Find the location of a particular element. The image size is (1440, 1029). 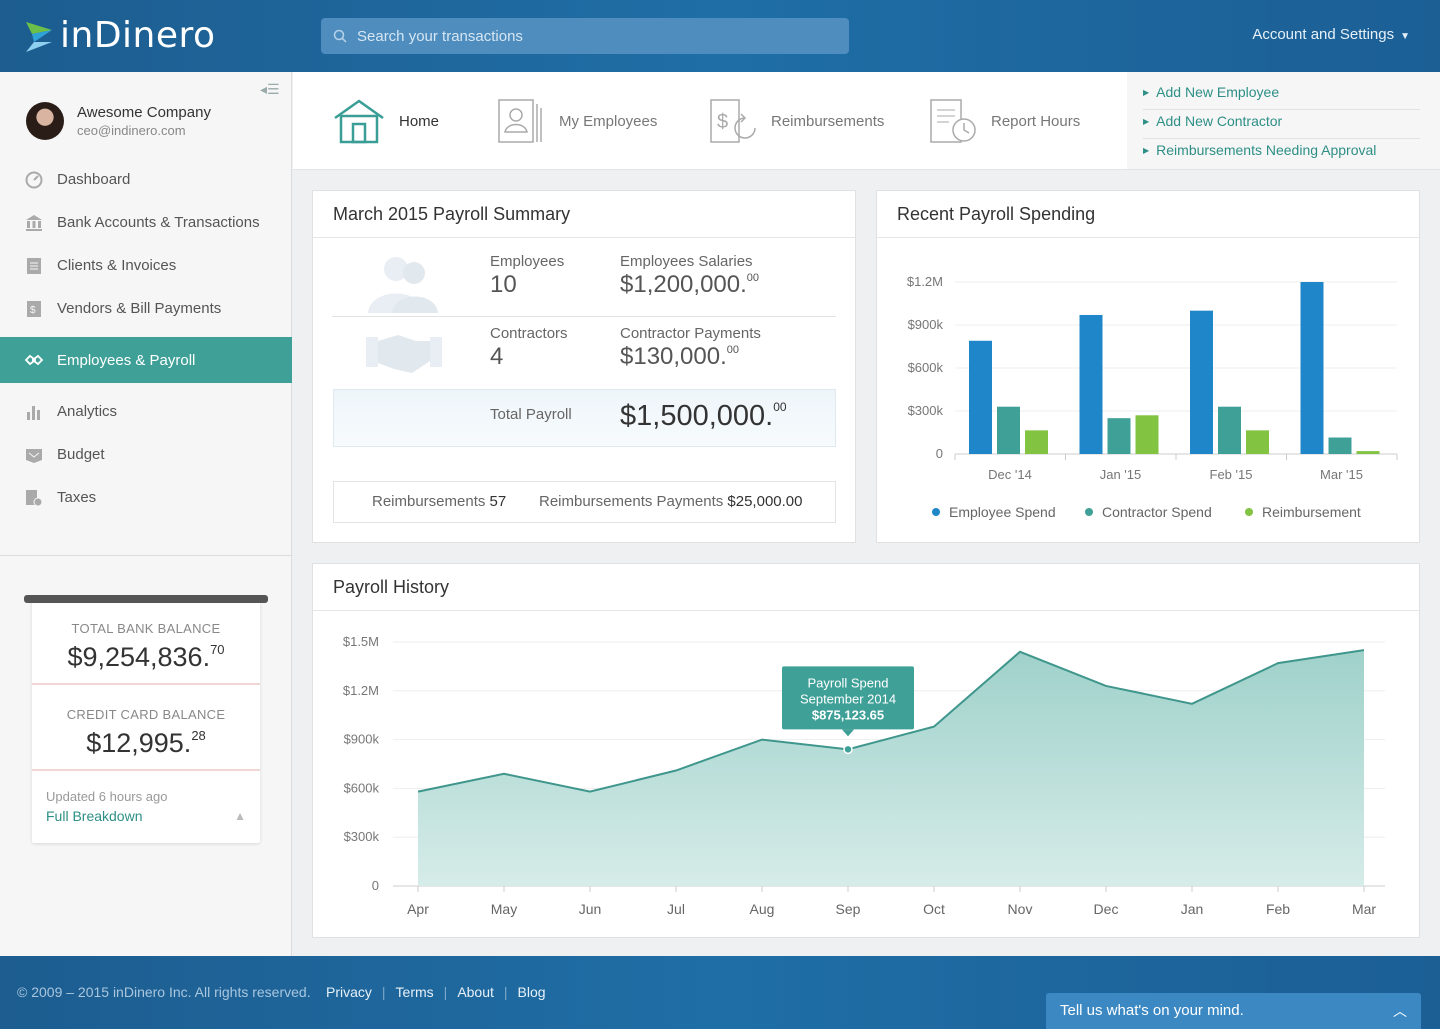

payroll-icon is located at coordinates (34, 360).